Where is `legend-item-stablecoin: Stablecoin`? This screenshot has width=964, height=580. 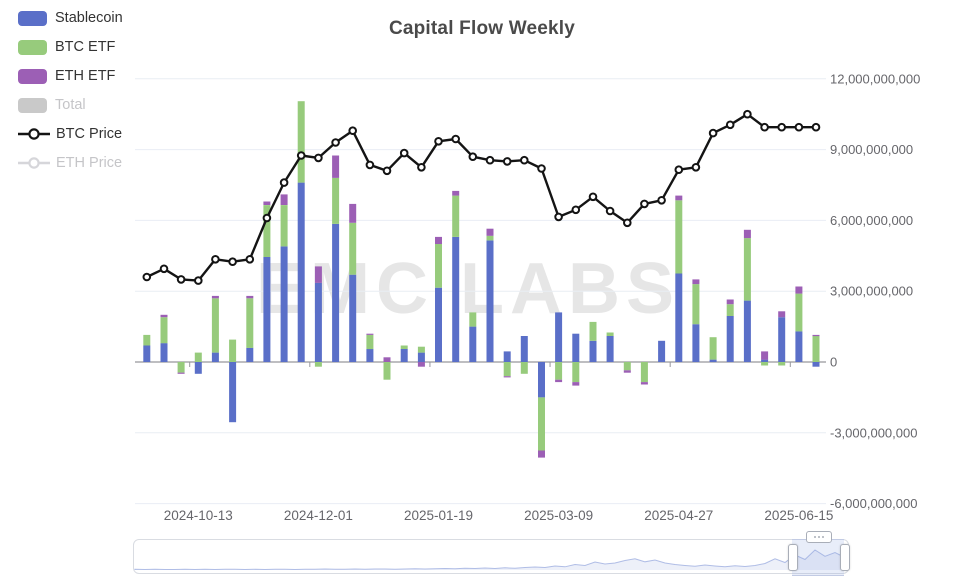 legend-item-stablecoin: Stablecoin is located at coordinates (70, 18).